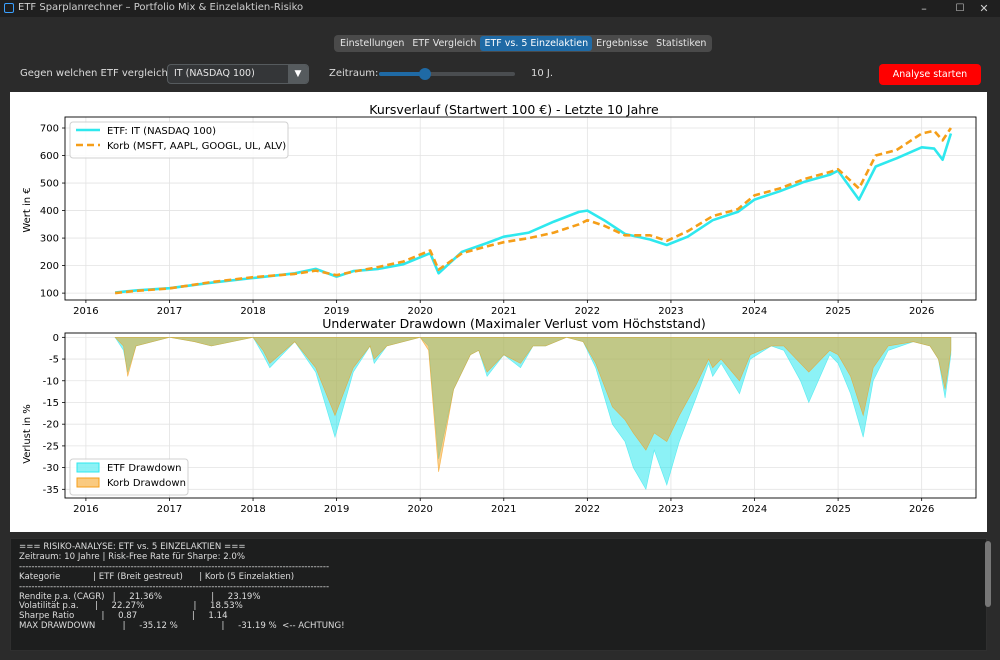  Describe the element at coordinates (988, 574) in the screenshot. I see `report-scrollbar` at that location.